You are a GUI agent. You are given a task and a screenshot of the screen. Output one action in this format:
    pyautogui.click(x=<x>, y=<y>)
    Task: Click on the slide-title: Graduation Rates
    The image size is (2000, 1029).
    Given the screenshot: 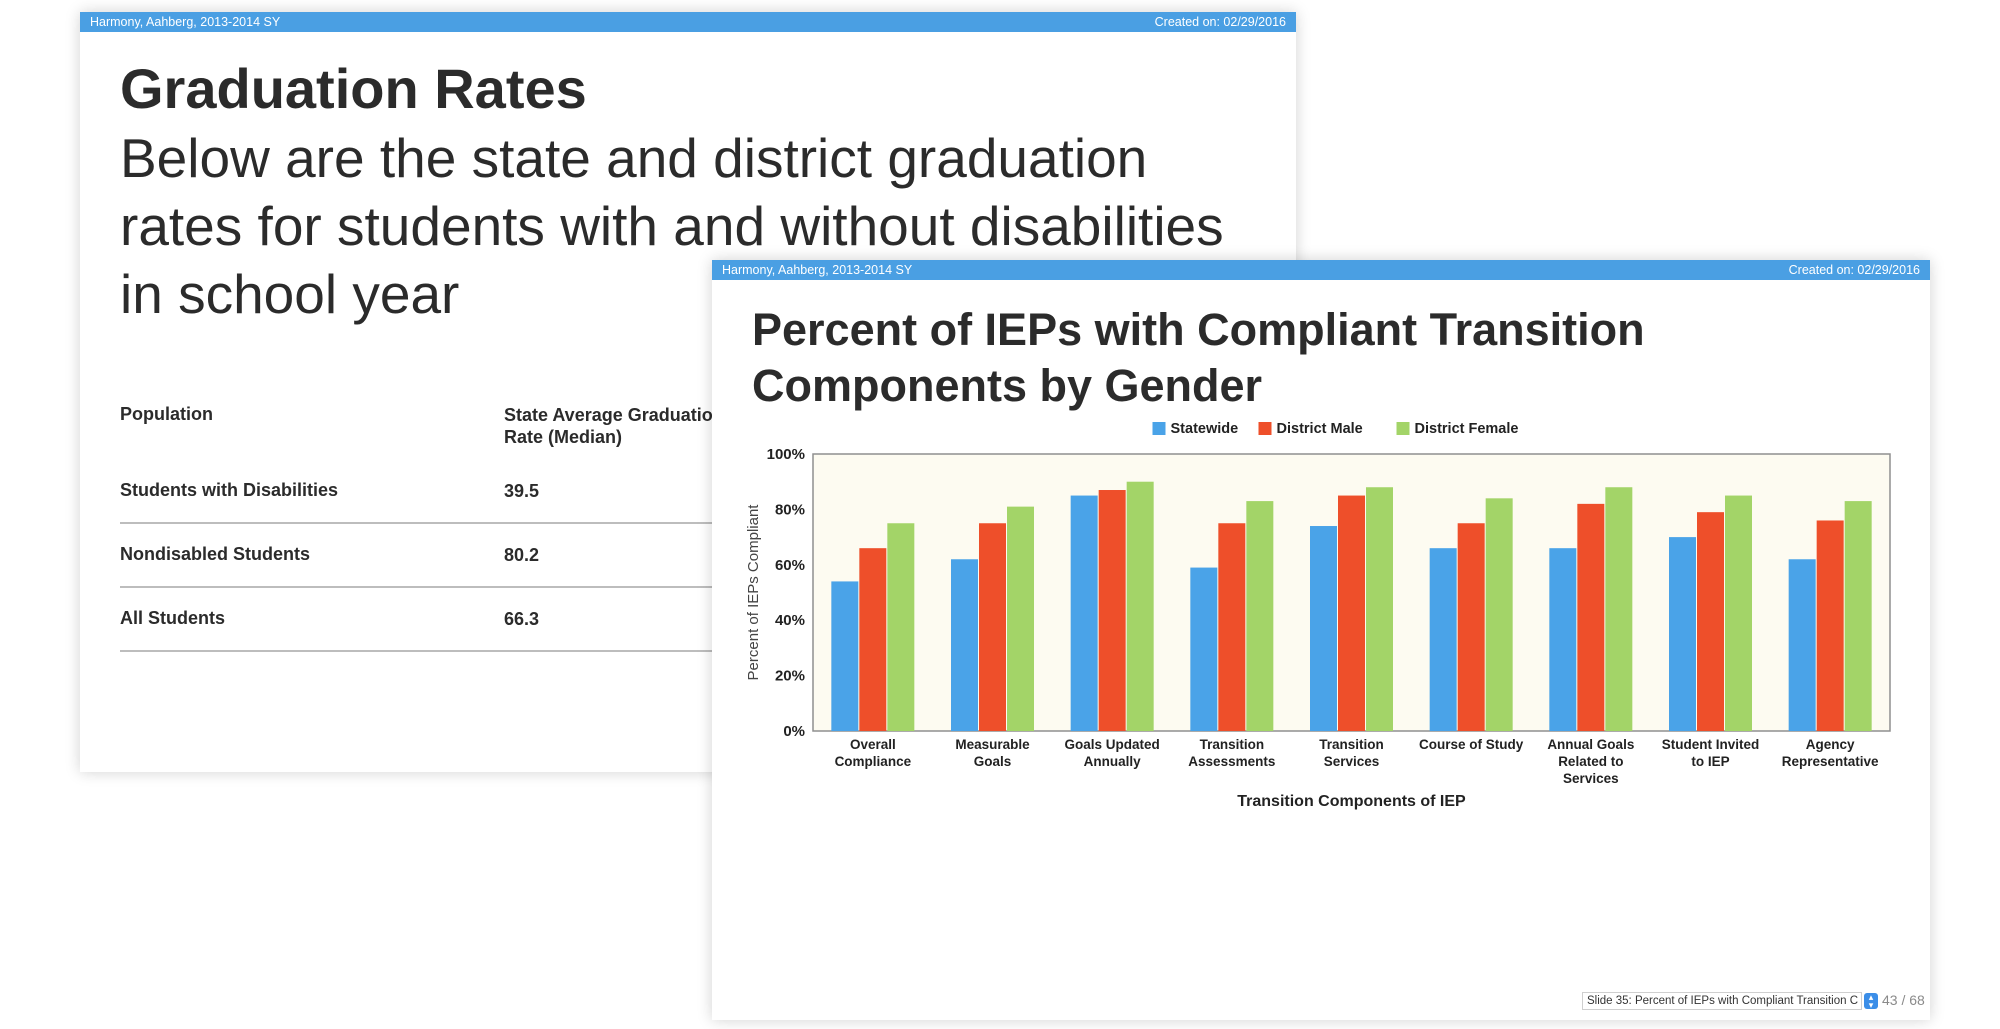 What is the action you would take?
    pyautogui.click(x=353, y=88)
    